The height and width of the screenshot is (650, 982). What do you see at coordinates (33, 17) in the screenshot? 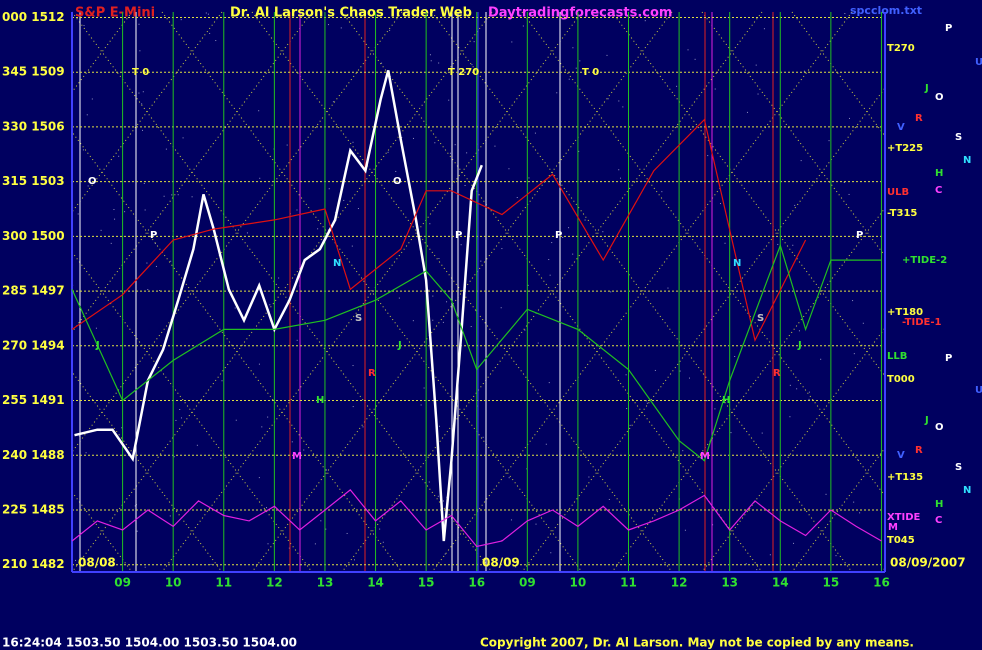
I see `y-tick-label: 000 1512` at bounding box center [33, 17].